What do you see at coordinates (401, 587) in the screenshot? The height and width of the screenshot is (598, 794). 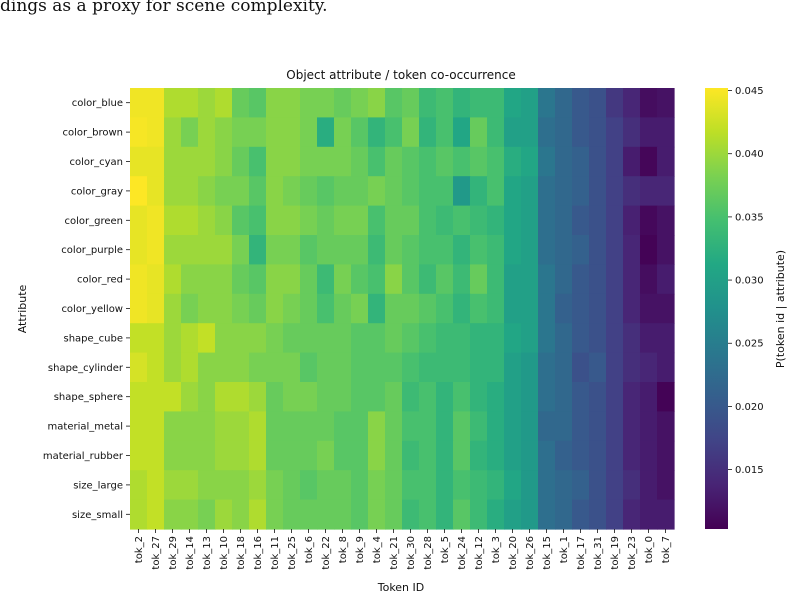 I see `x-axis-label: Token ID` at bounding box center [401, 587].